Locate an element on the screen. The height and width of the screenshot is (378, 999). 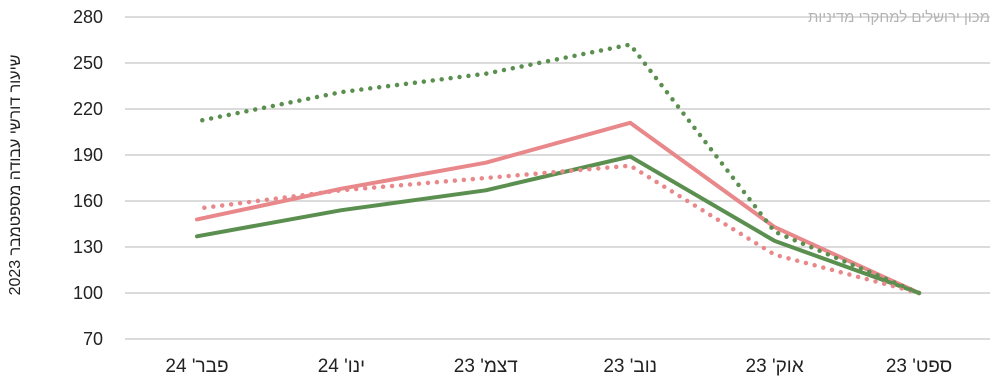
y-tick-label: 70 is located at coordinates (93, 339).